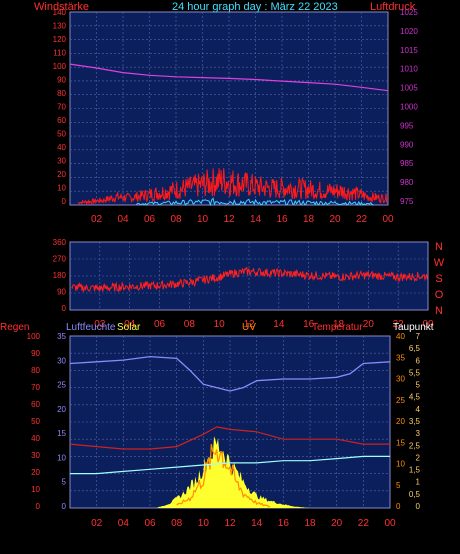 Image resolution: width=460 pixels, height=554 pixels. What do you see at coordinates (400, 421) in the screenshot?
I see `dew-tick: 20` at bounding box center [400, 421].